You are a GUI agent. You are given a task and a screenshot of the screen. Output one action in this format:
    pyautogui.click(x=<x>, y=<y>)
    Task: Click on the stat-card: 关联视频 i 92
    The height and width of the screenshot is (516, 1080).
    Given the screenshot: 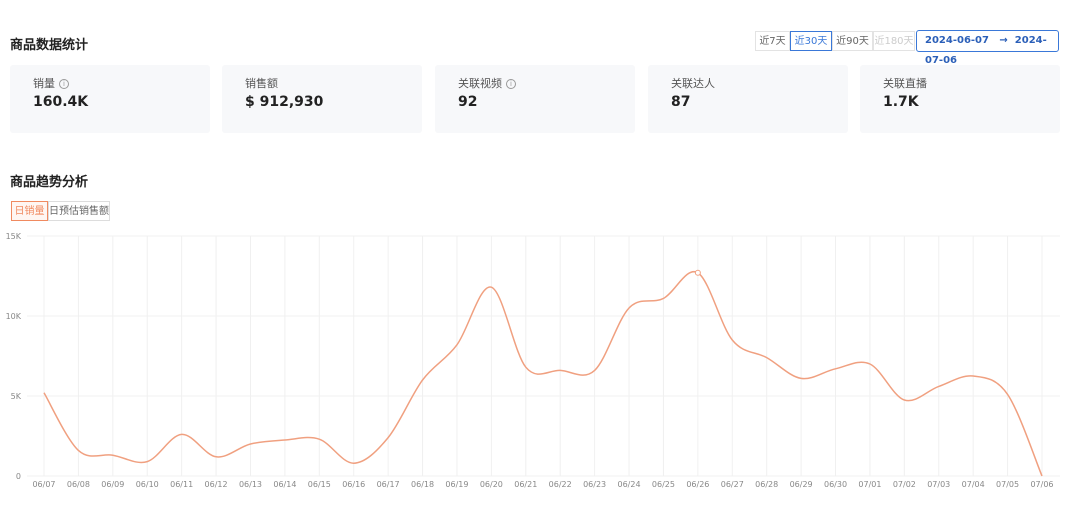 What is the action you would take?
    pyautogui.click(x=535, y=99)
    